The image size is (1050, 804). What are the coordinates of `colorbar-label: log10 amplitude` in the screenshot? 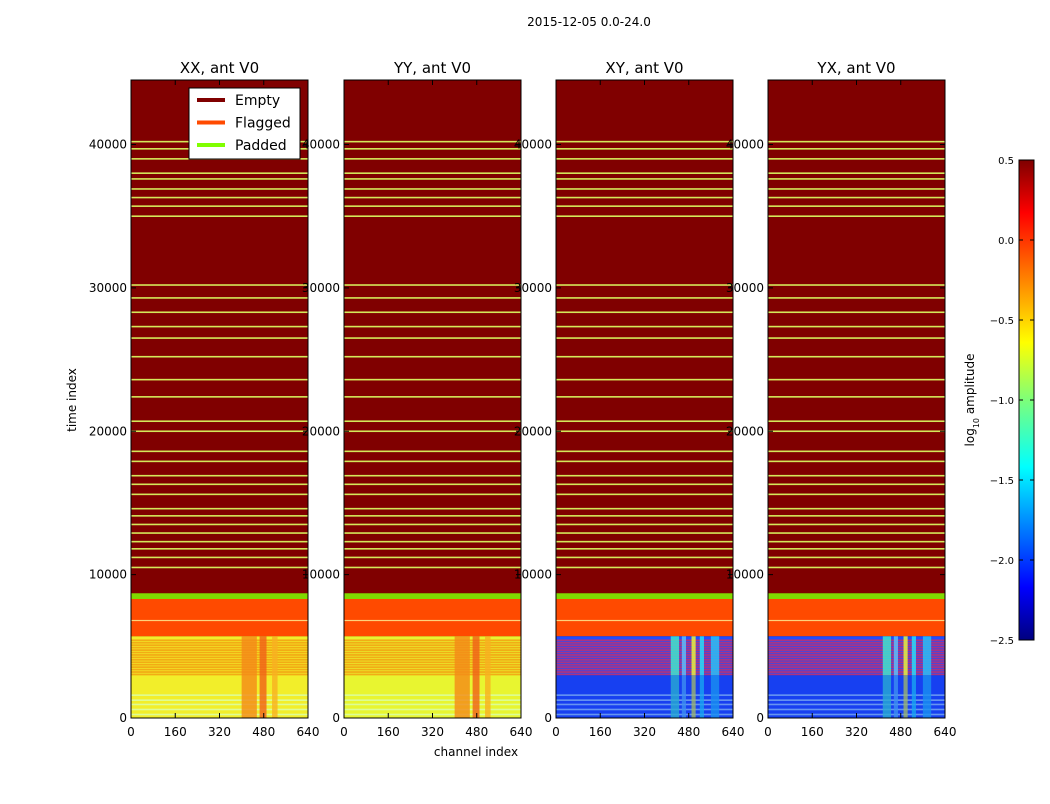 It's located at (972, 400).